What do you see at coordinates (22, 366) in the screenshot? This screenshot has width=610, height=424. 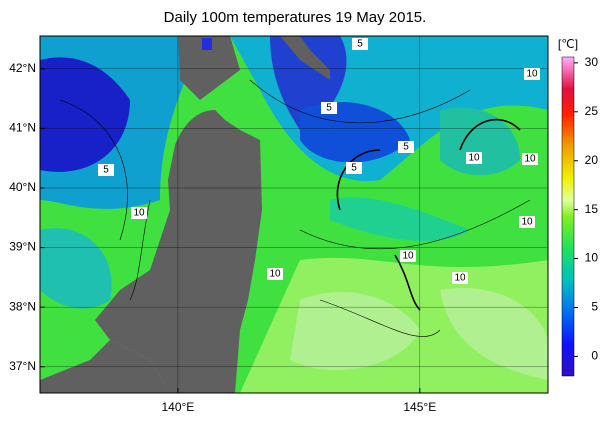 I see `y-tick-label: 37°N` at bounding box center [22, 366].